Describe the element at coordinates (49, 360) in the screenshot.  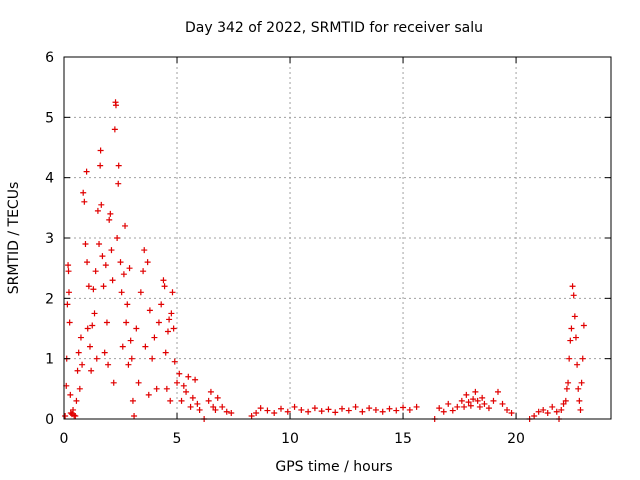
I see `y-tick-label: 1` at that location.